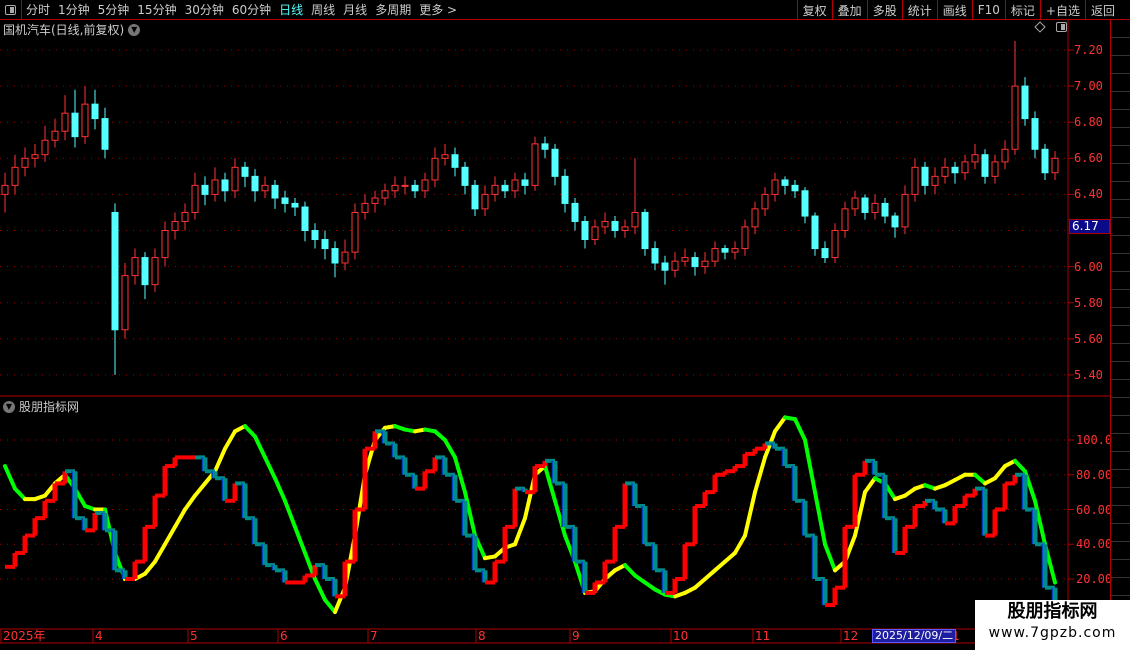  I want to click on watermark: 股朋指标网 www.7gpzb.com, so click(1052, 625).